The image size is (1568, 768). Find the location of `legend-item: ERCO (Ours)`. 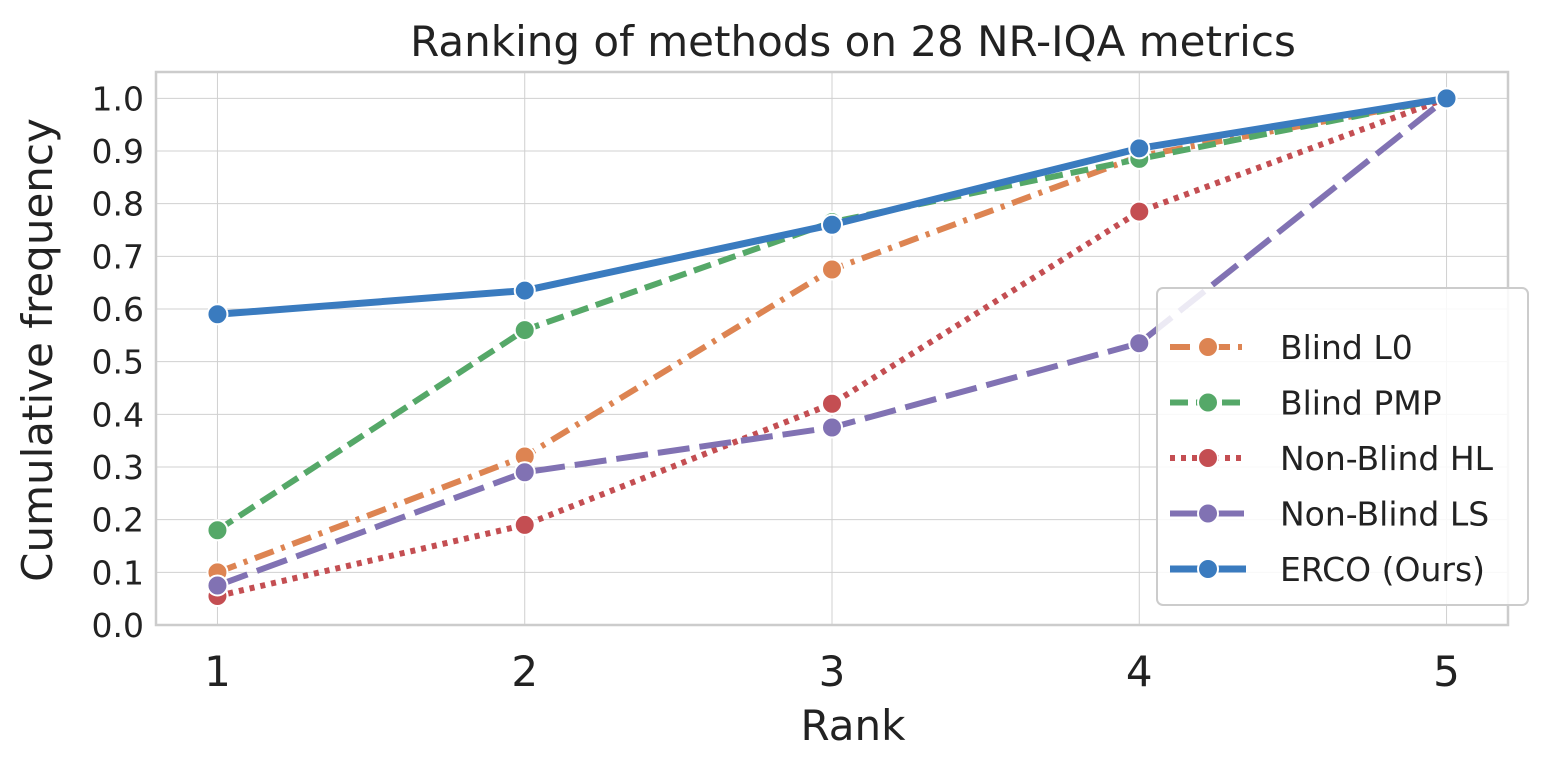

legend-item: ERCO (Ours) is located at coordinates (1327, 569).